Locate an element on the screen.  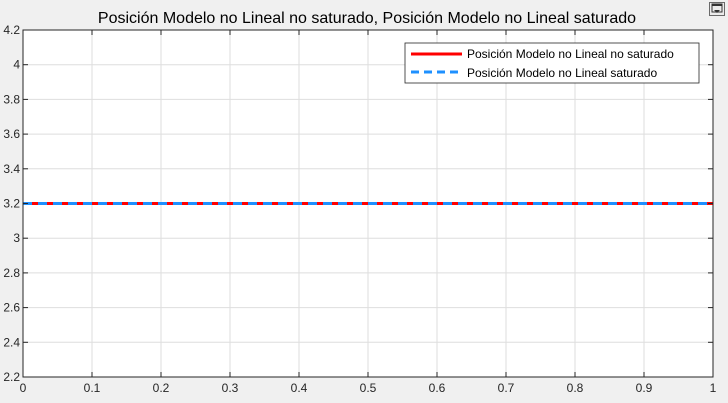
y-tick-label: 3.2 is located at coordinates (11, 204).